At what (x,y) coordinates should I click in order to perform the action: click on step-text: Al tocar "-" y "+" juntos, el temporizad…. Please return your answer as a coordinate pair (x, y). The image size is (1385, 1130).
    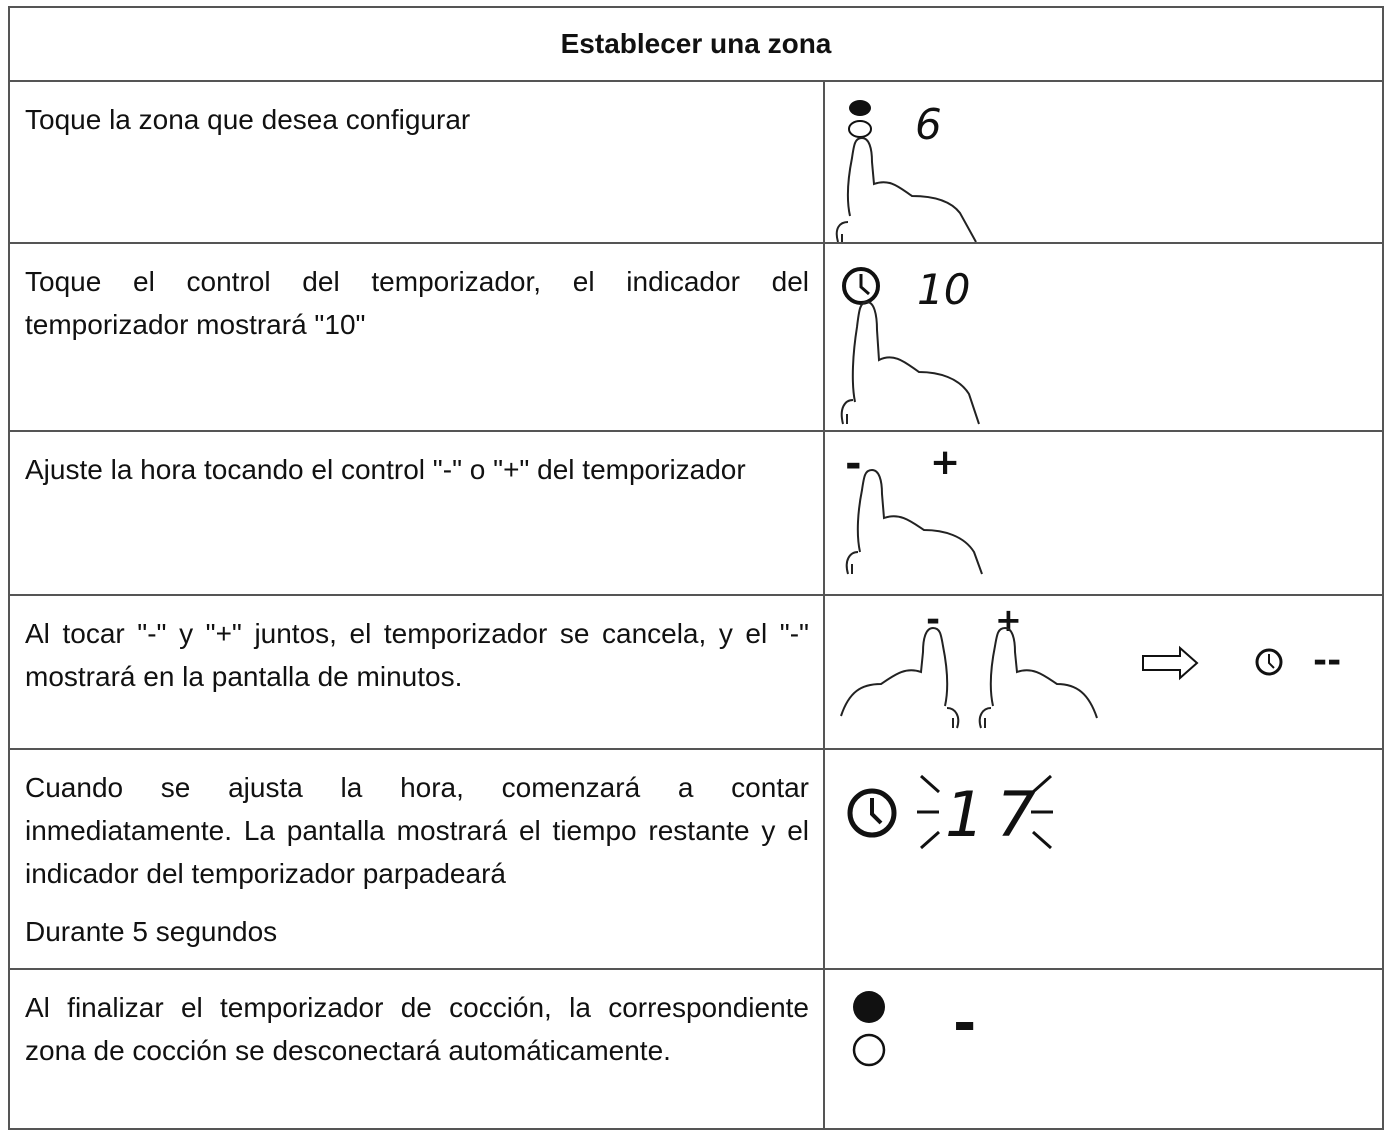
    Looking at the image, I should click on (416, 672).